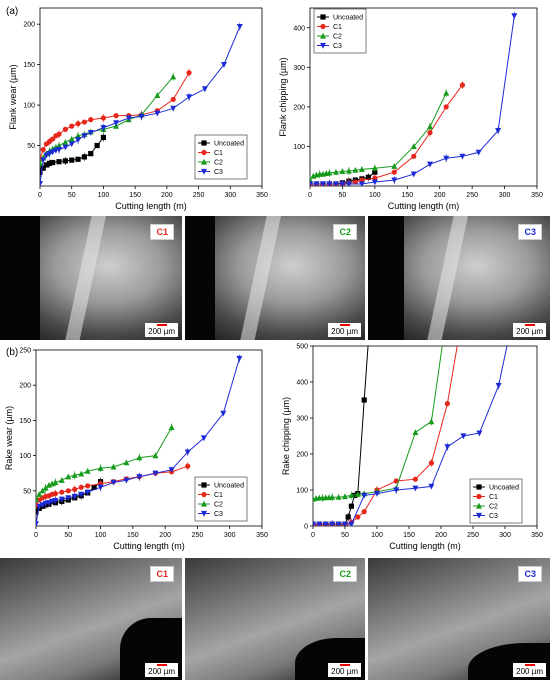  What do you see at coordinates (29, 65) in the screenshot?
I see `y-tick-label: 150` at bounding box center [29, 65].